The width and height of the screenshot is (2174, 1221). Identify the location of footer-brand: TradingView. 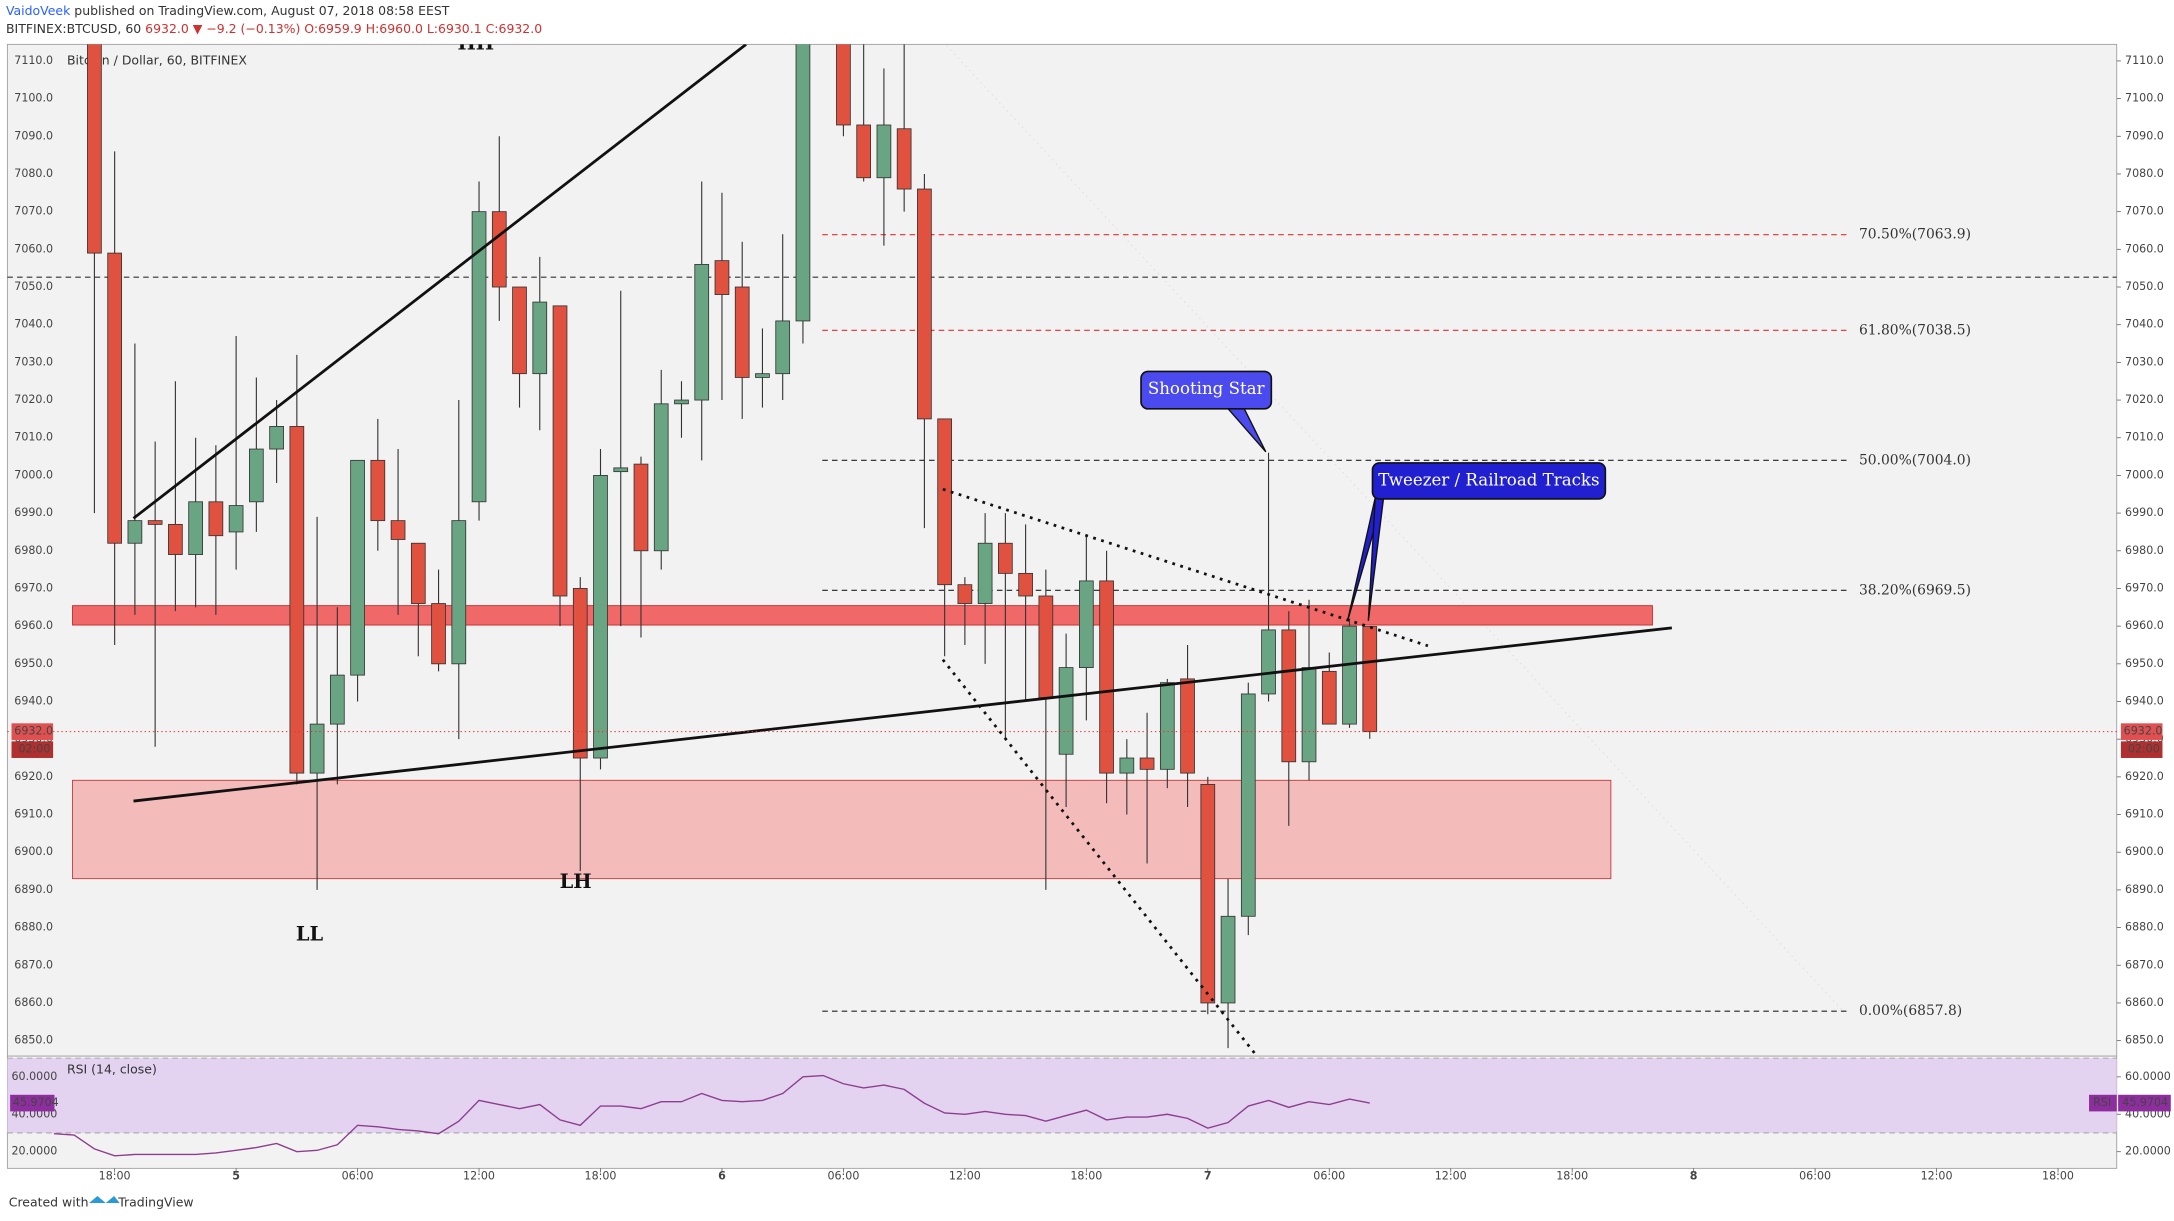
(155, 1201).